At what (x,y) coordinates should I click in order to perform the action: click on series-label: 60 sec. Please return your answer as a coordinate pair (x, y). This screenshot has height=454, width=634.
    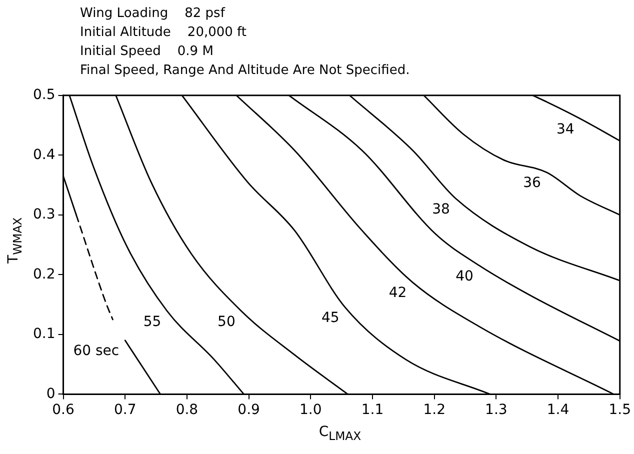
    Looking at the image, I should click on (96, 351).